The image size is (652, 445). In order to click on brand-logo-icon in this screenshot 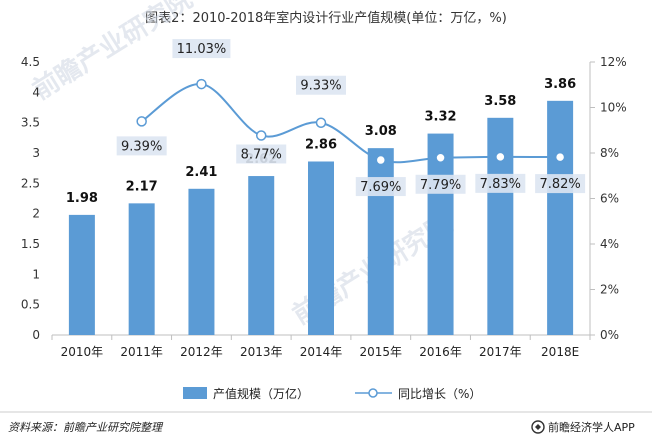, I will do `click(538, 427)`.